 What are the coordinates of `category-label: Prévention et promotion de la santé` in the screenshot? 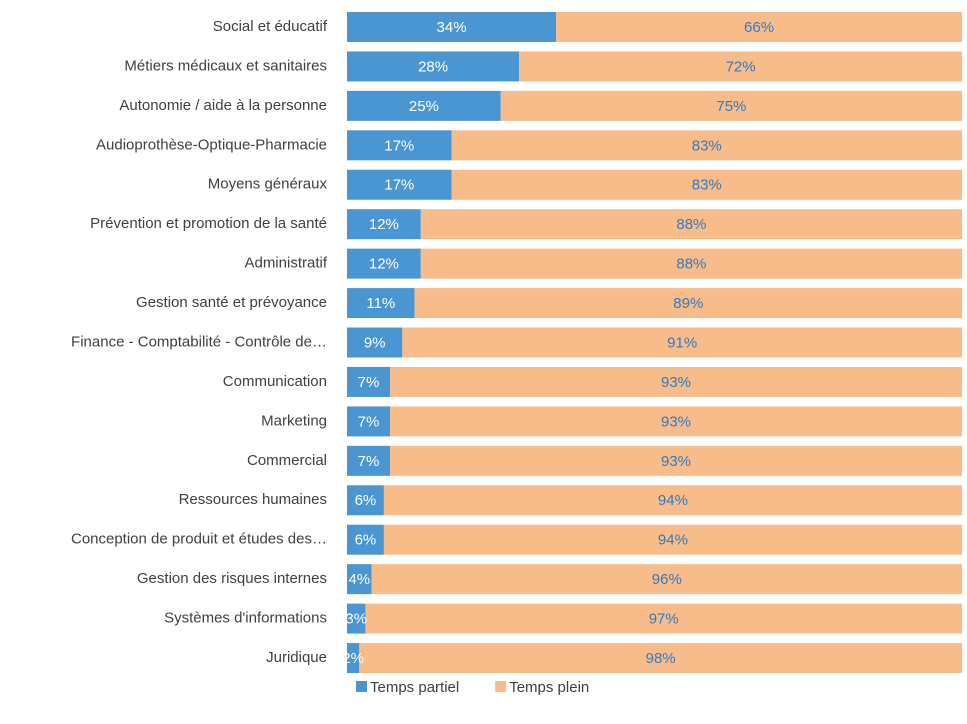 It's located at (208, 223).